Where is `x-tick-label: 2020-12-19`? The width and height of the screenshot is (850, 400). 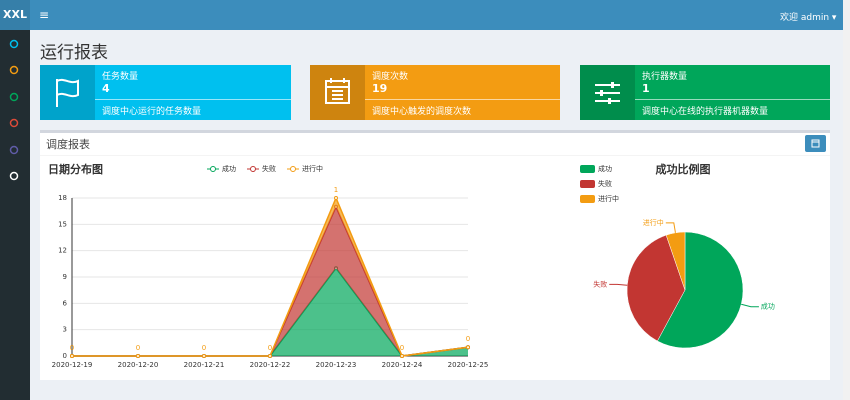
x-tick-label: 2020-12-19 is located at coordinates (72, 365).